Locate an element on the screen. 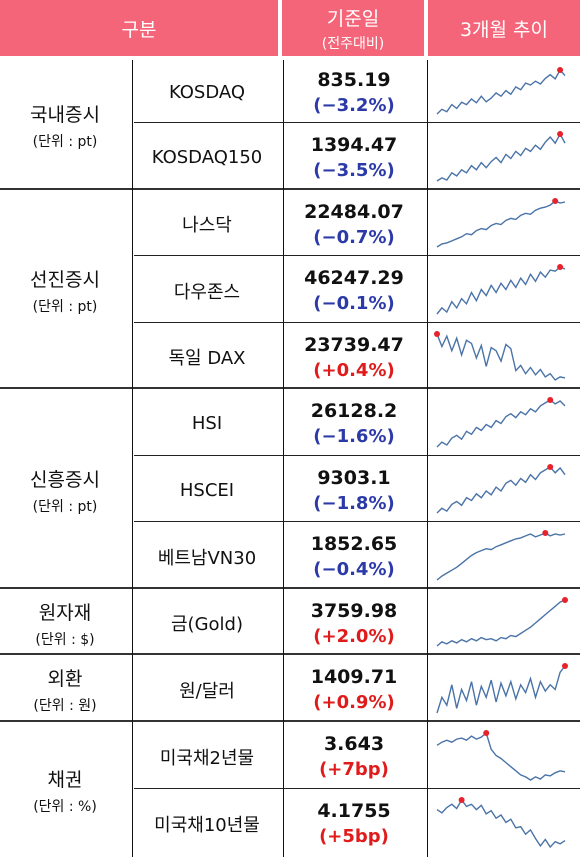 The image size is (580, 863). table-row-value: 3.643 (+7bp) is located at coordinates (354, 756).